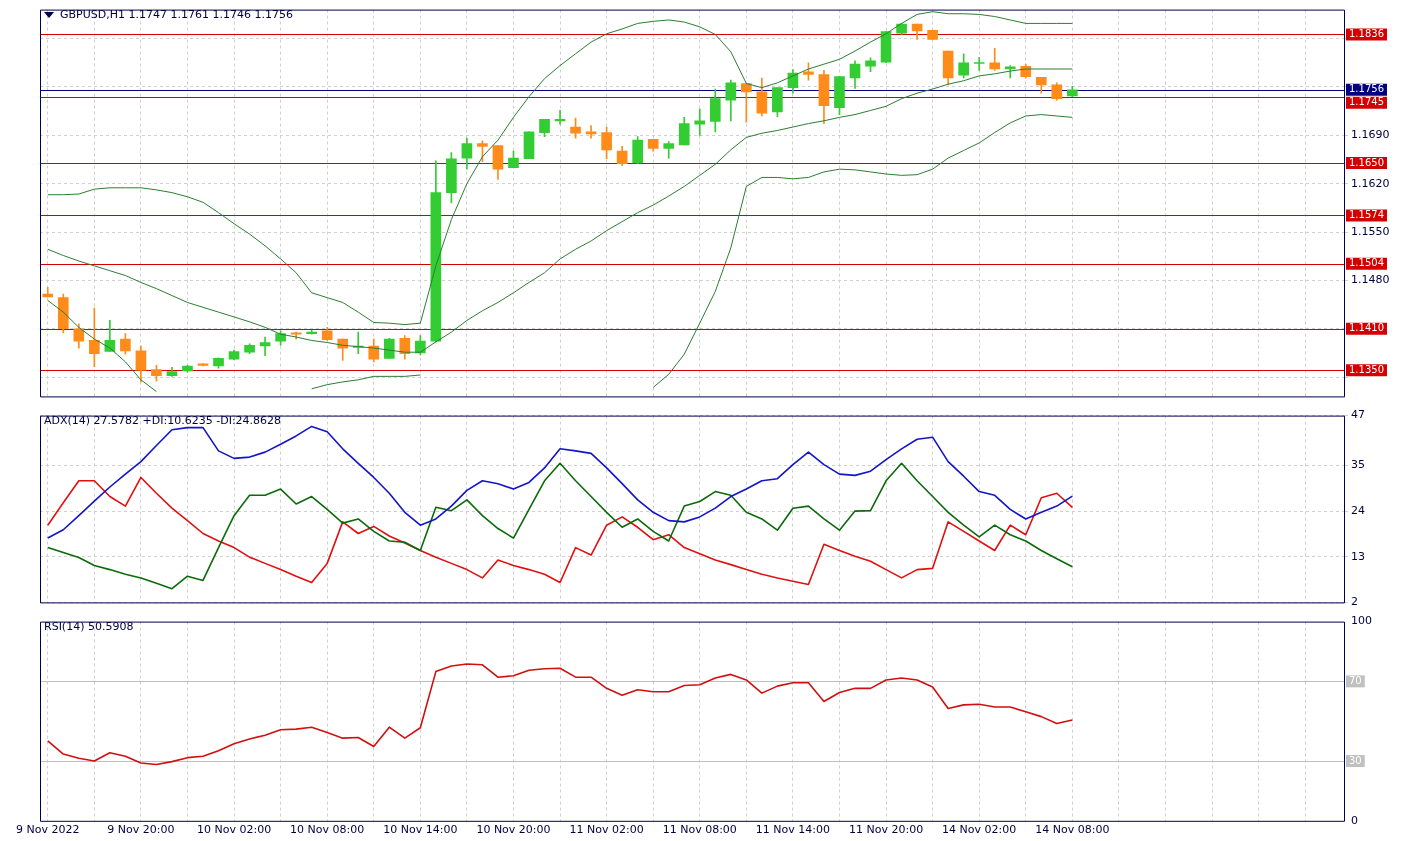 Image resolution: width=1408 pixels, height=841 pixels. Describe the element at coordinates (886, 830) in the screenshot. I see `x-tick-label: 11 Nov 20:00` at that location.